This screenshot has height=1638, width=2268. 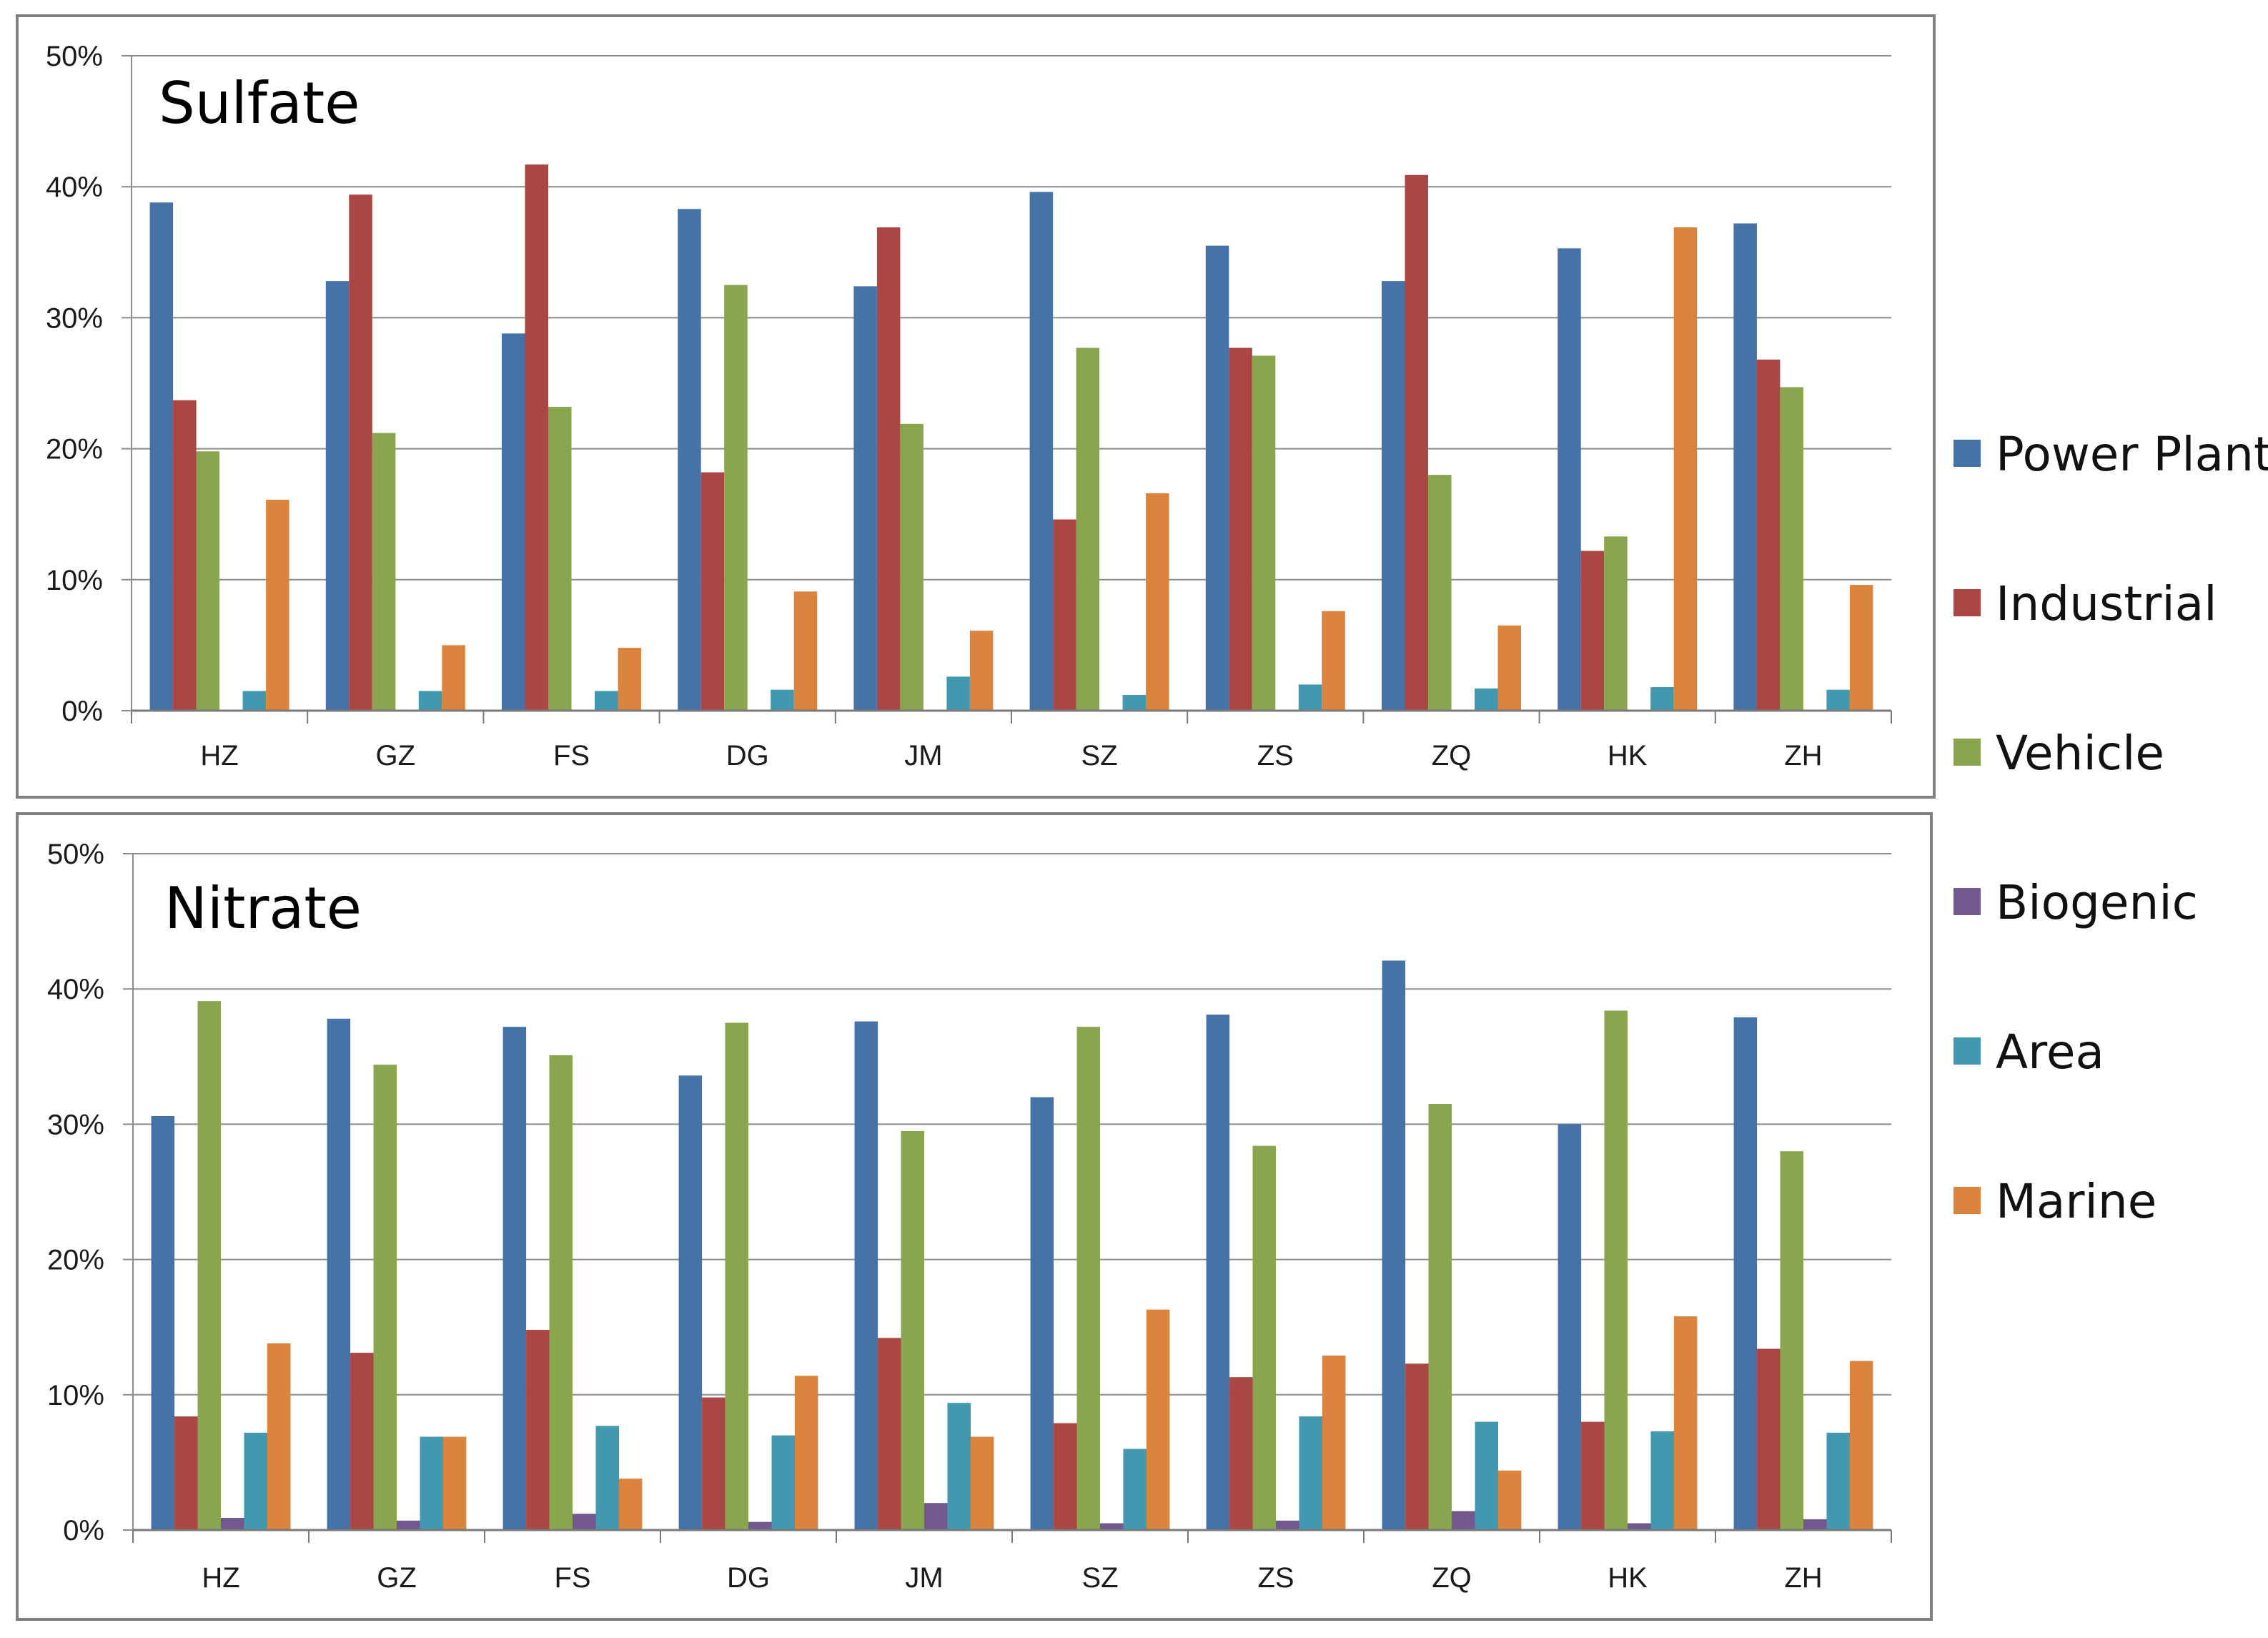 What do you see at coordinates (1394, 1245) in the screenshot?
I see `nitrate-bar-power-plant-zq` at bounding box center [1394, 1245].